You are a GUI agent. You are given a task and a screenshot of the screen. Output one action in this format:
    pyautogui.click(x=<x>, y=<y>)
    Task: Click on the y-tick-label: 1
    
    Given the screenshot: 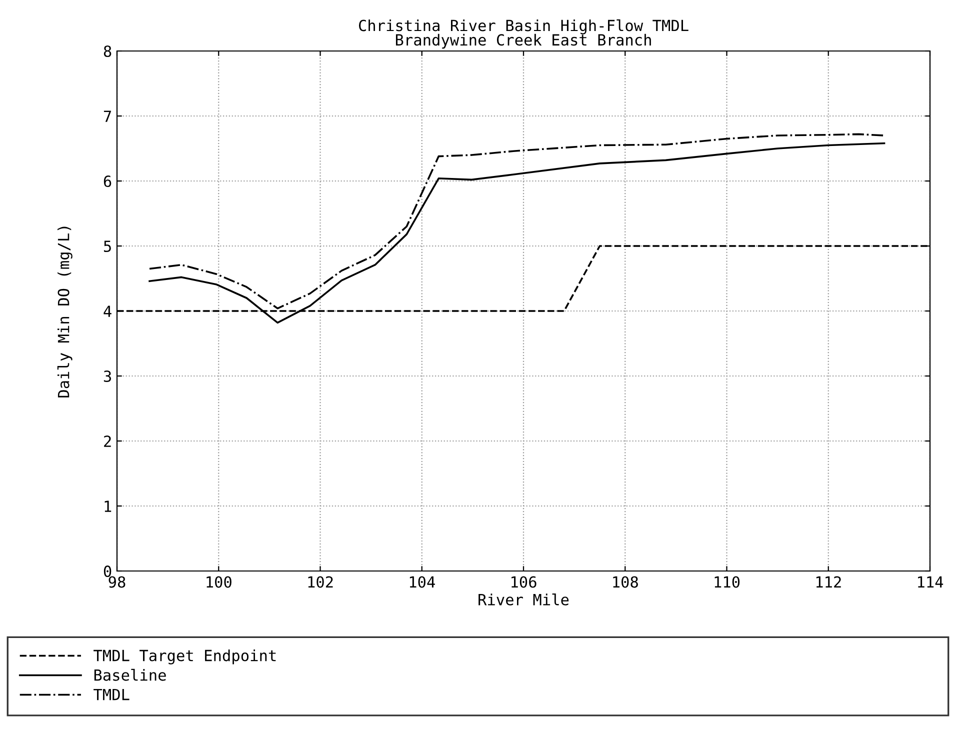 What is the action you would take?
    pyautogui.click(x=108, y=506)
    